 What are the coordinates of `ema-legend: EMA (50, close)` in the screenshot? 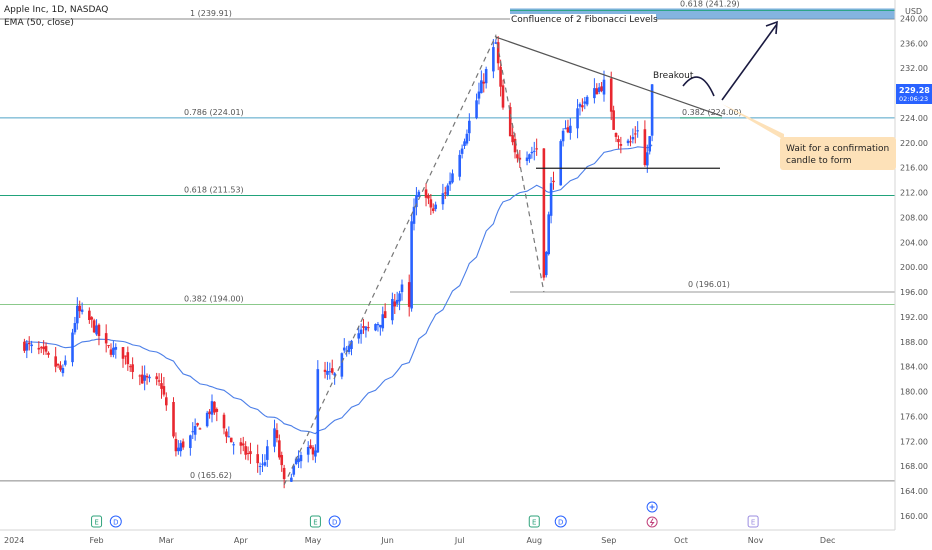 It's located at (39, 23).